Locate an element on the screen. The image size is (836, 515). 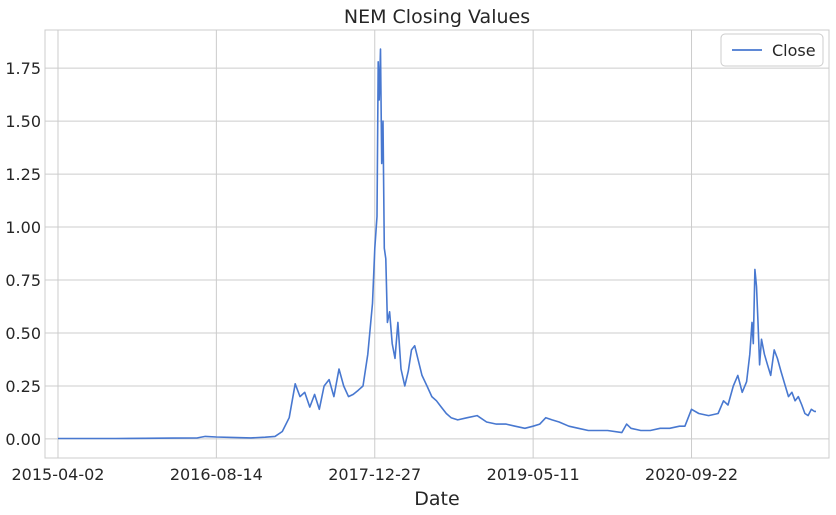
x-tick-label: 2020-09-22 is located at coordinates (691, 474).